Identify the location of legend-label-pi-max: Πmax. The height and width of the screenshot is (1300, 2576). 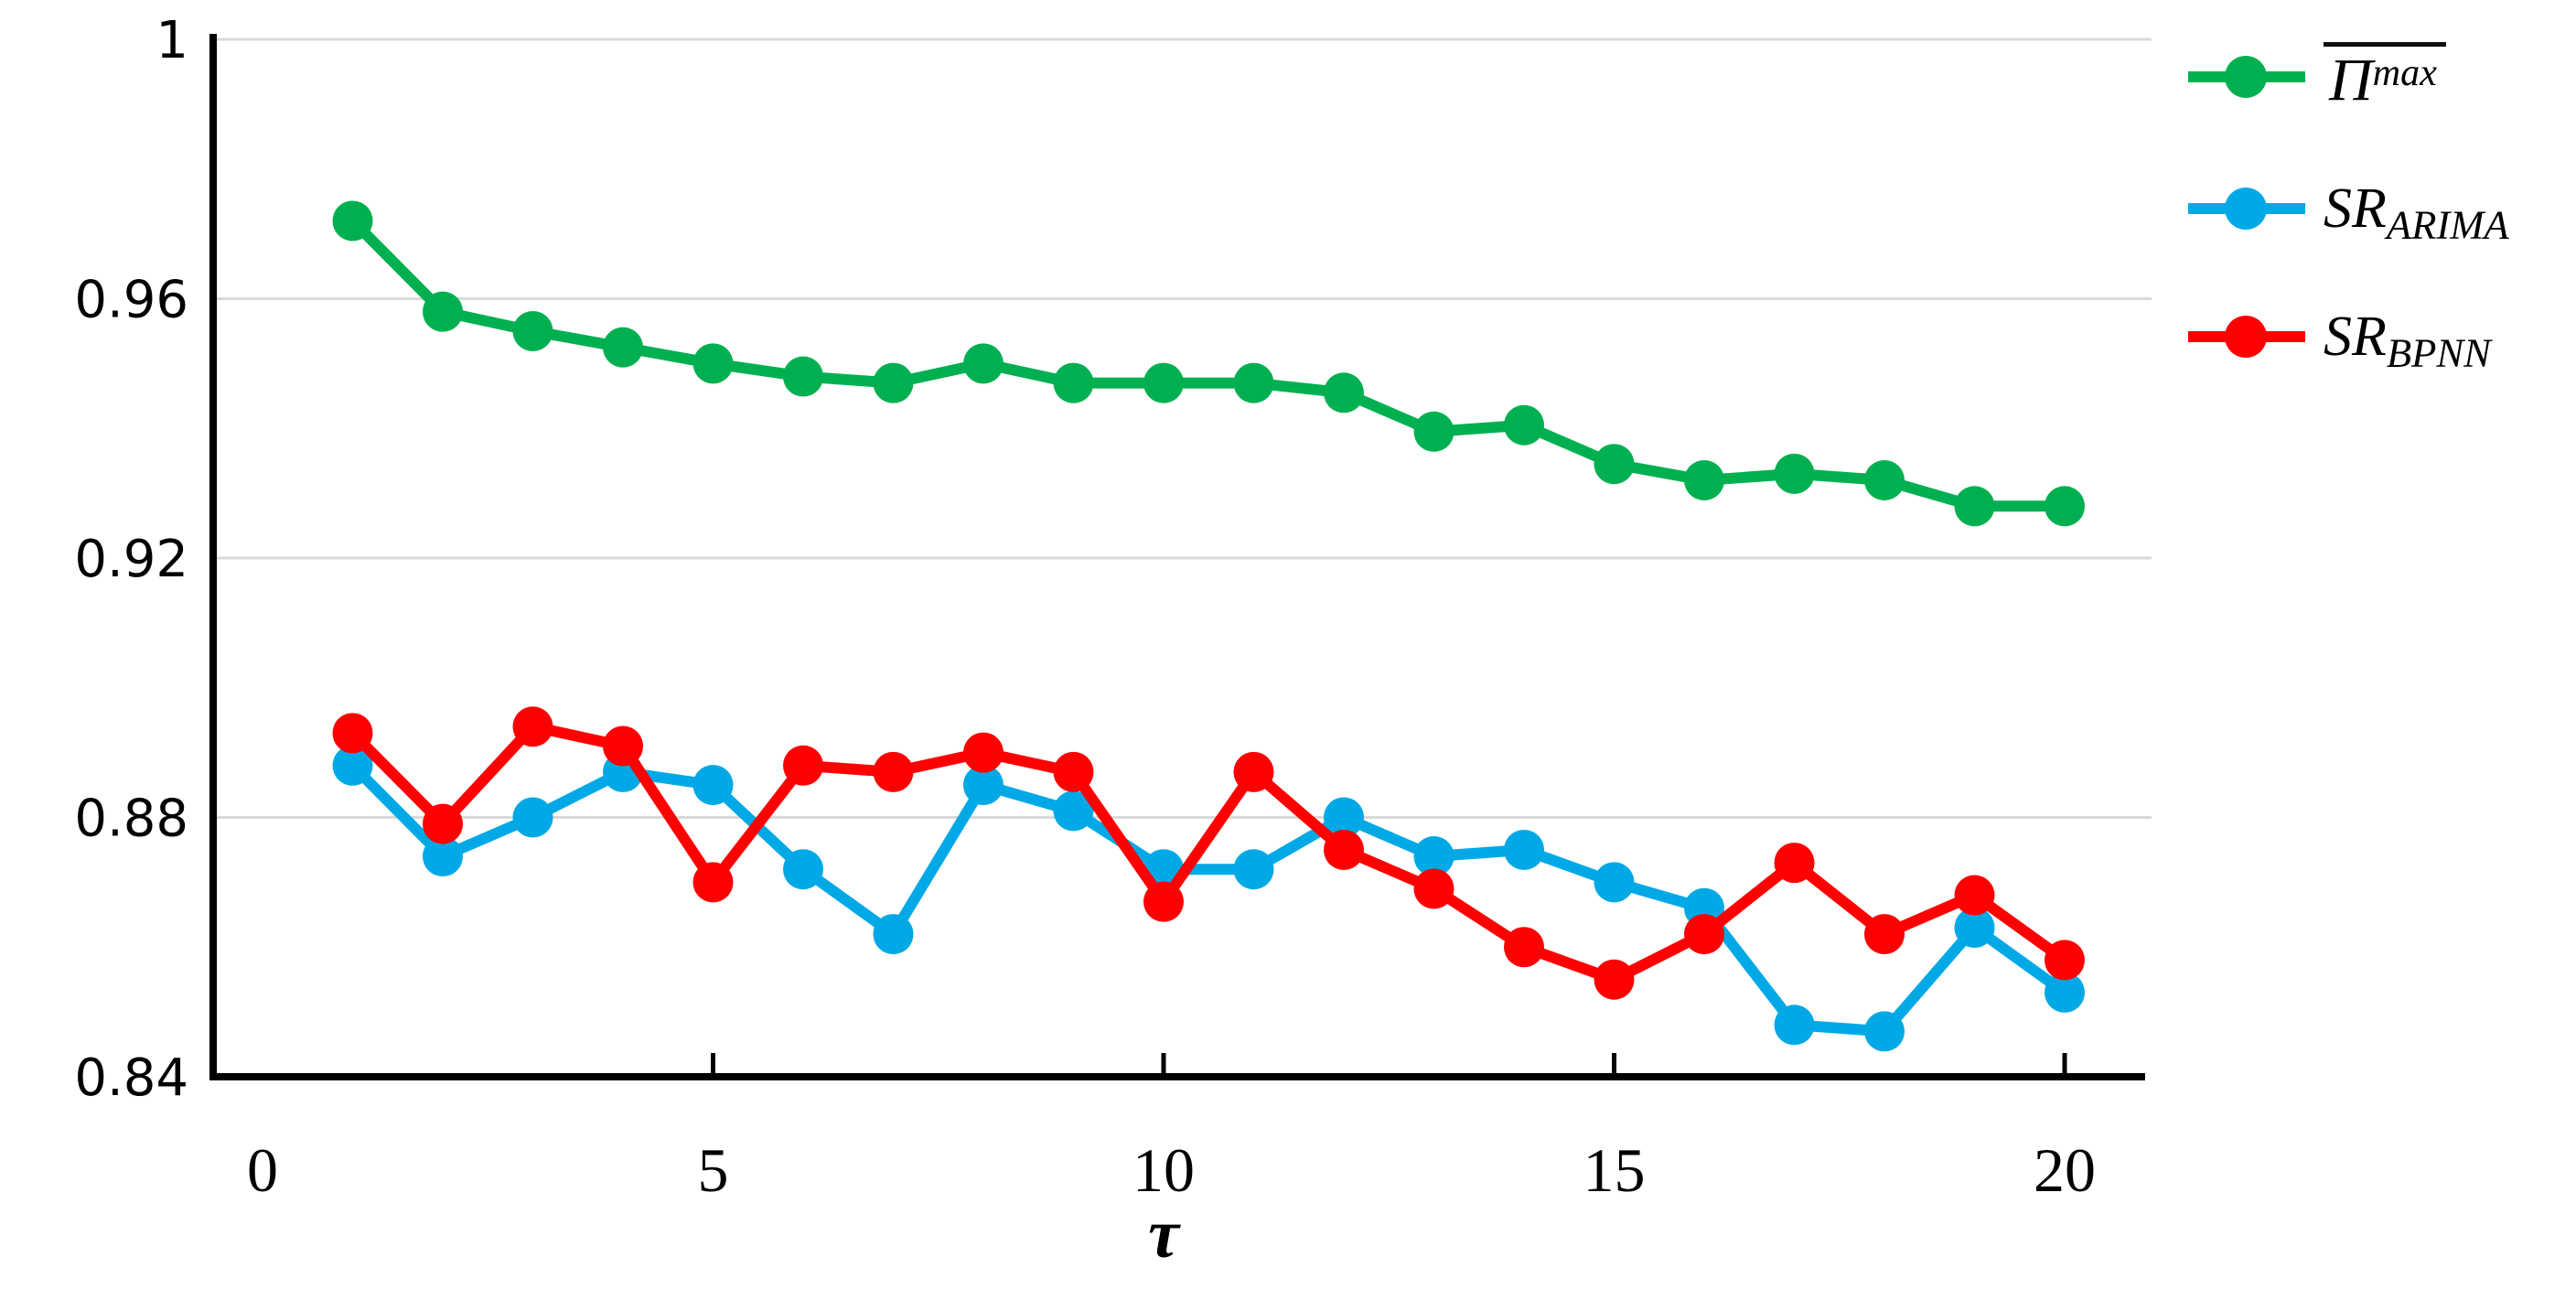
(2385, 77).